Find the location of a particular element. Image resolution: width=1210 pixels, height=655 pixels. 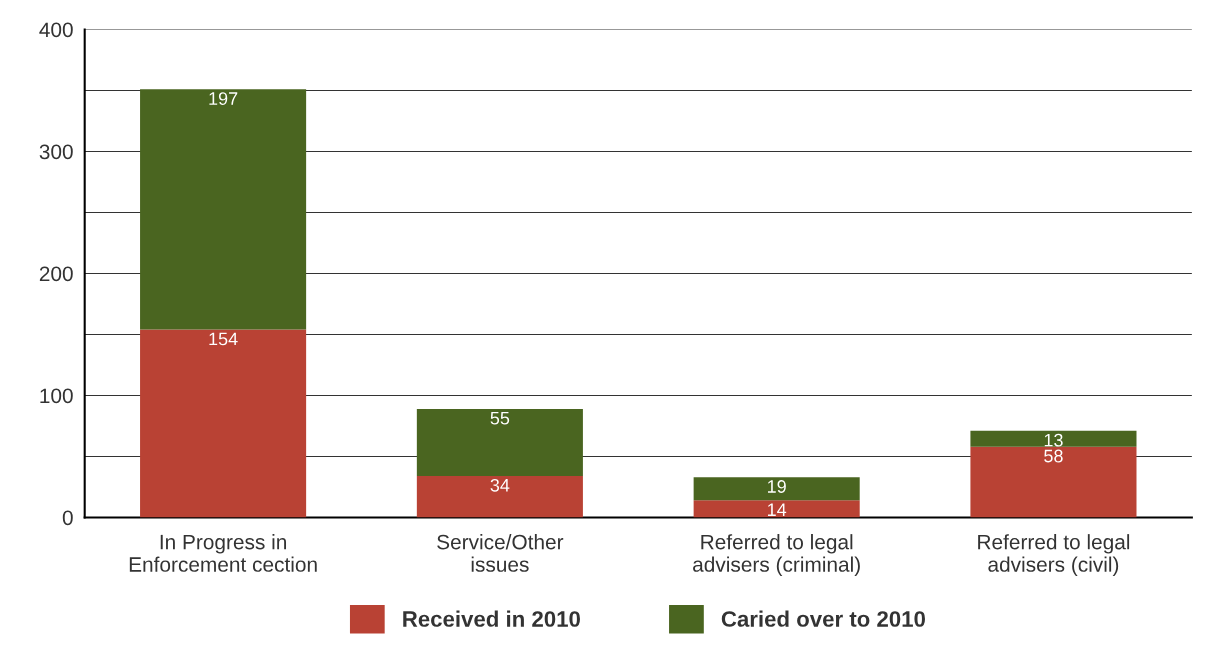

x-tick-label: Referred to legal advisers (criminal) is located at coordinates (776, 555).